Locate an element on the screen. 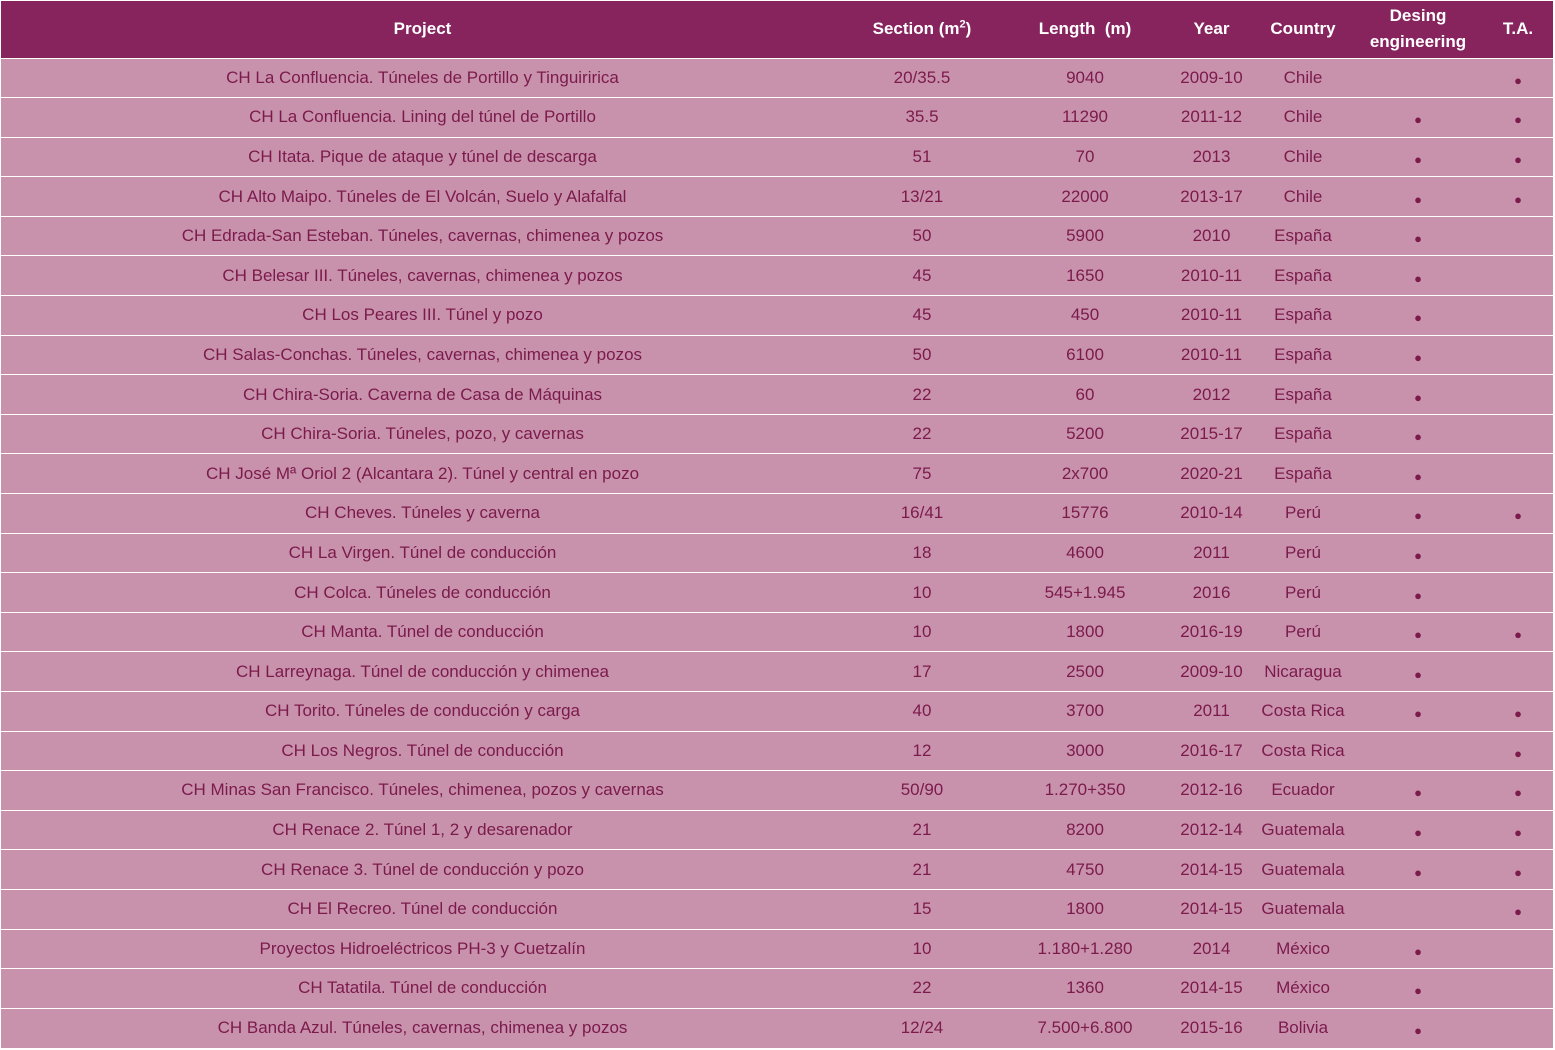 The height and width of the screenshot is (1050, 1555). header-project: Project is located at coordinates (422, 29).